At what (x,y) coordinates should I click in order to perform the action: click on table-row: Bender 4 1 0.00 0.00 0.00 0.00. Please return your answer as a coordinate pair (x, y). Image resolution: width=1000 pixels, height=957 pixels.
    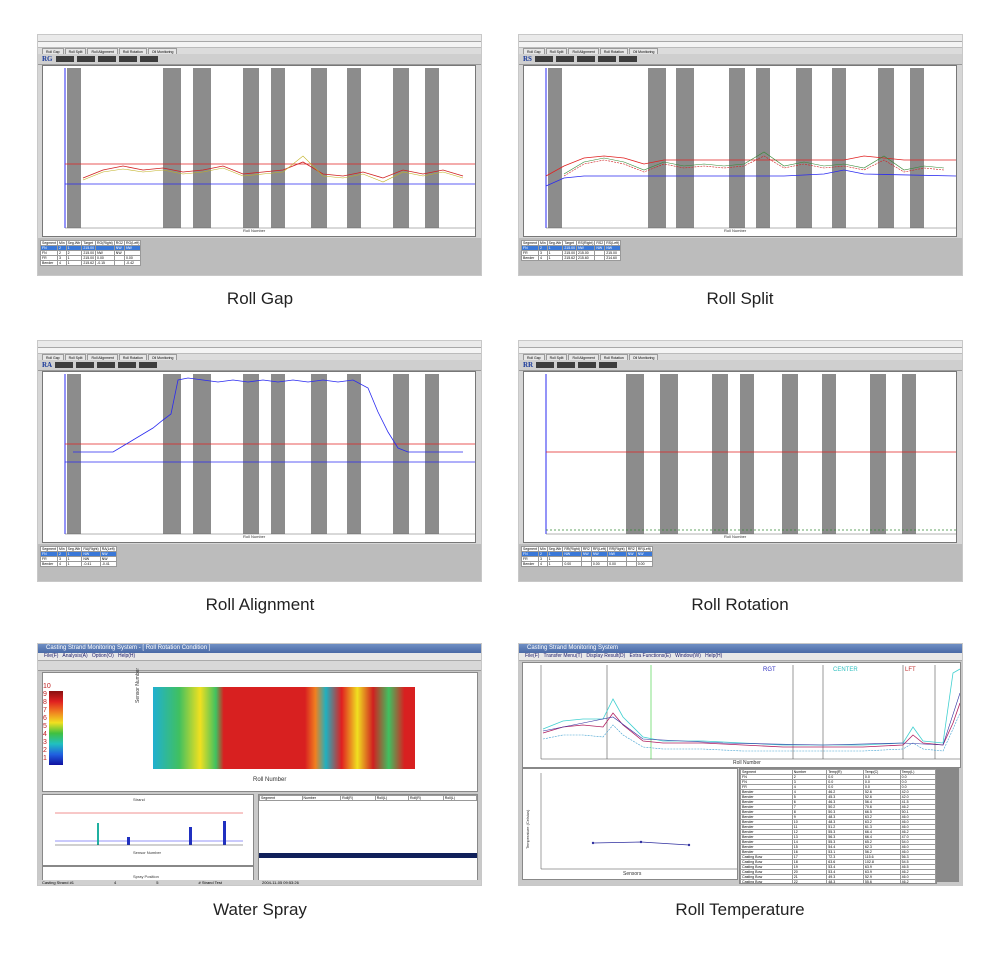
    Looking at the image, I should click on (586, 564).